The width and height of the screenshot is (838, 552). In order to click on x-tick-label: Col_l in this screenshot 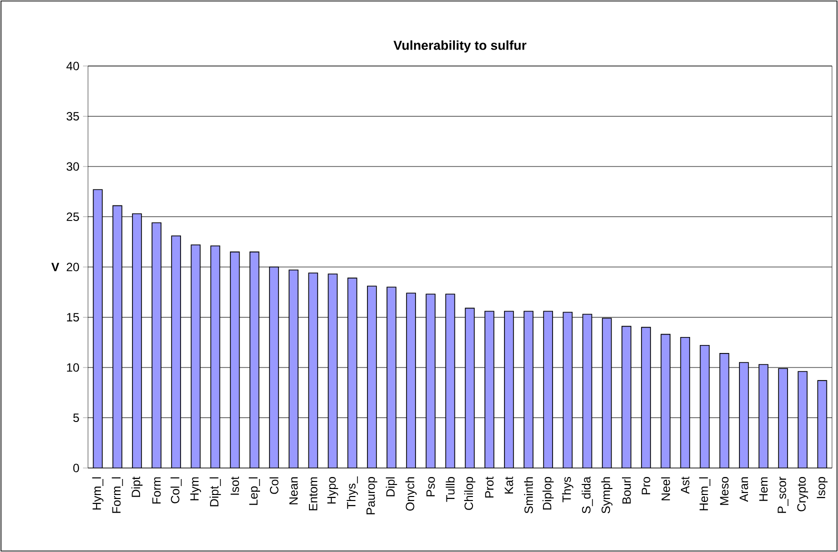, I will do `click(176, 490)`.